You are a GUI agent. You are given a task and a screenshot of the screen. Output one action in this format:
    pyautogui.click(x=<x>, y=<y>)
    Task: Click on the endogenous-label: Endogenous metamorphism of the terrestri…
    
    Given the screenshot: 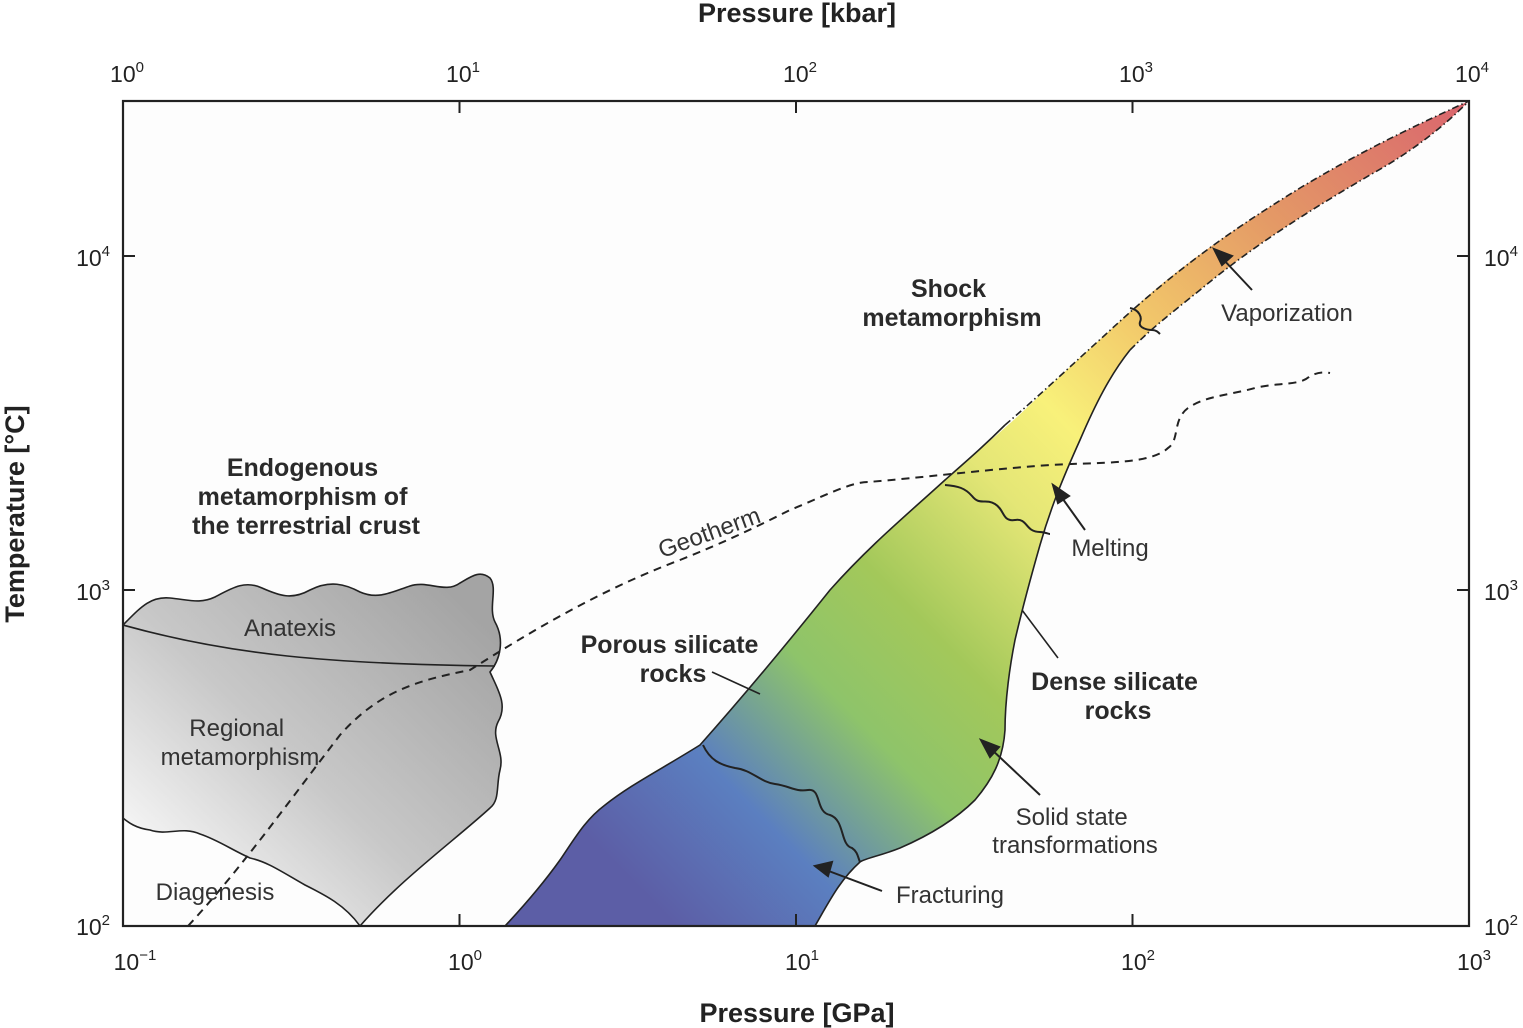 What is the action you would take?
    pyautogui.click(x=306, y=497)
    